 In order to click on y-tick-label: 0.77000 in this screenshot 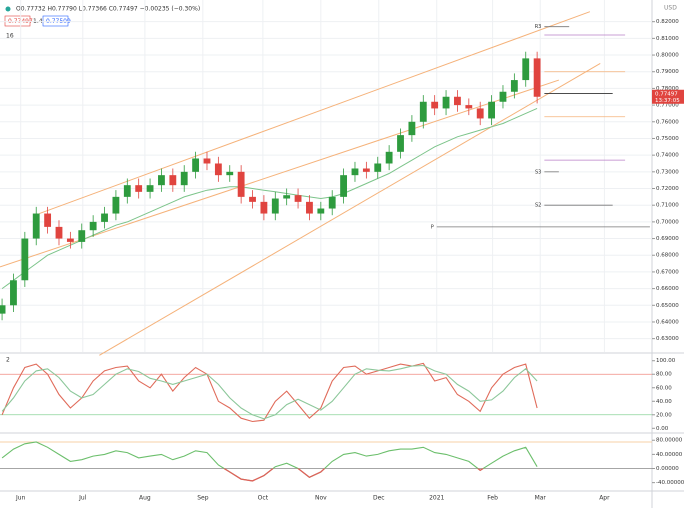, I will do `click(667, 106)`.